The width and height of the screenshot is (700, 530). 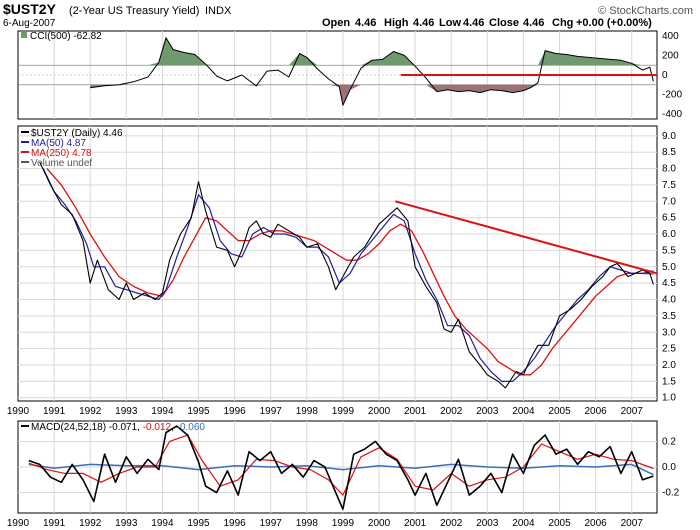 What do you see at coordinates (669, 441) in the screenshot?
I see `macd-ytick-label: 0.2` at bounding box center [669, 441].